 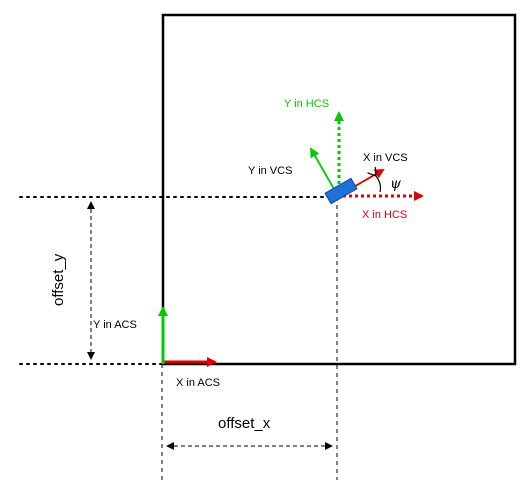 What do you see at coordinates (115, 325) in the screenshot?
I see `y-acs-label: Y in ACS` at bounding box center [115, 325].